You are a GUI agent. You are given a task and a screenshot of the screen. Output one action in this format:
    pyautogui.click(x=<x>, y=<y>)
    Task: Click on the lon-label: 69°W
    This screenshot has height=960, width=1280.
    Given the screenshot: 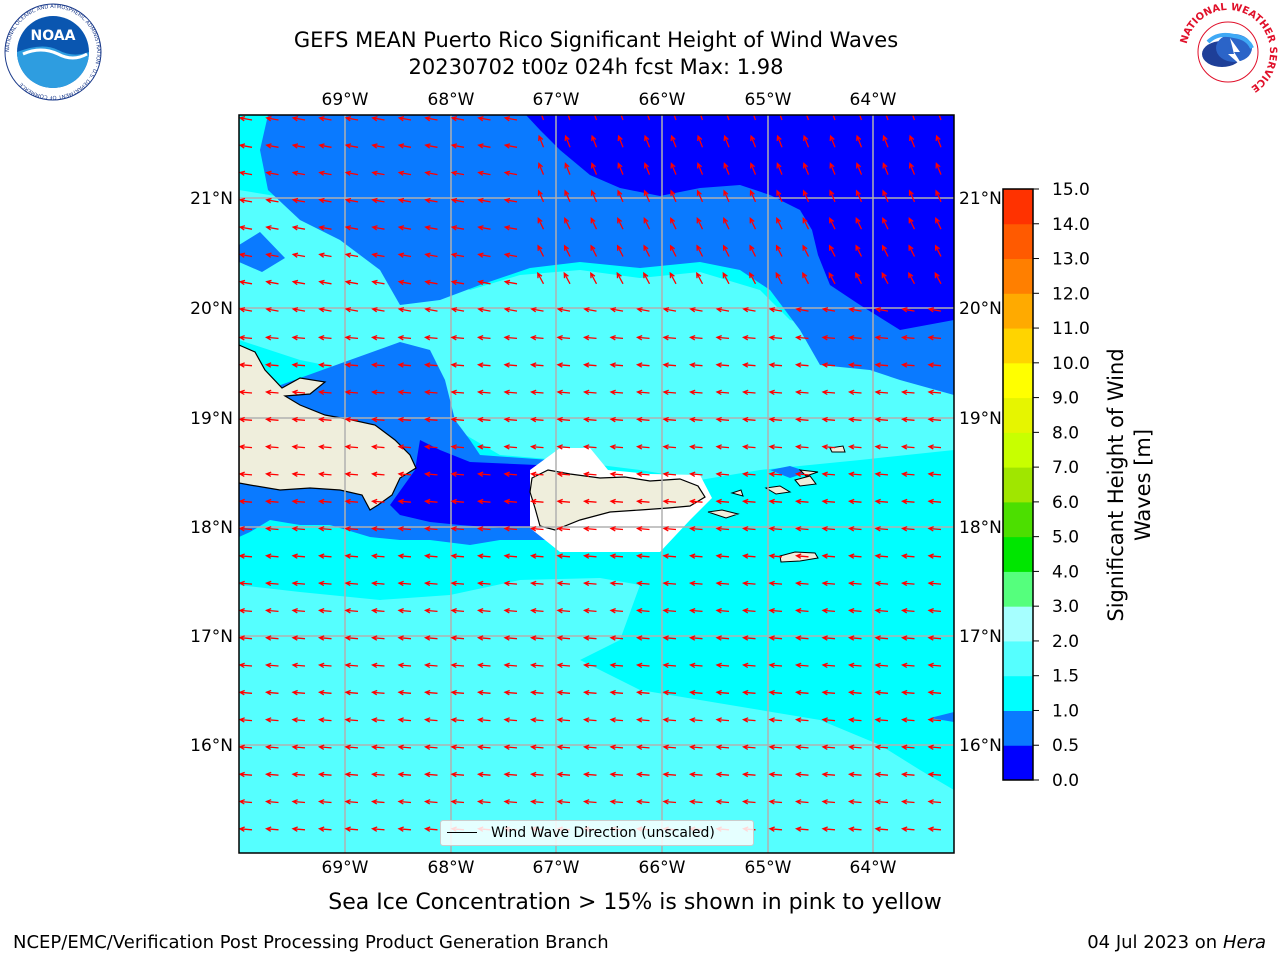 What is the action you would take?
    pyautogui.click(x=345, y=868)
    